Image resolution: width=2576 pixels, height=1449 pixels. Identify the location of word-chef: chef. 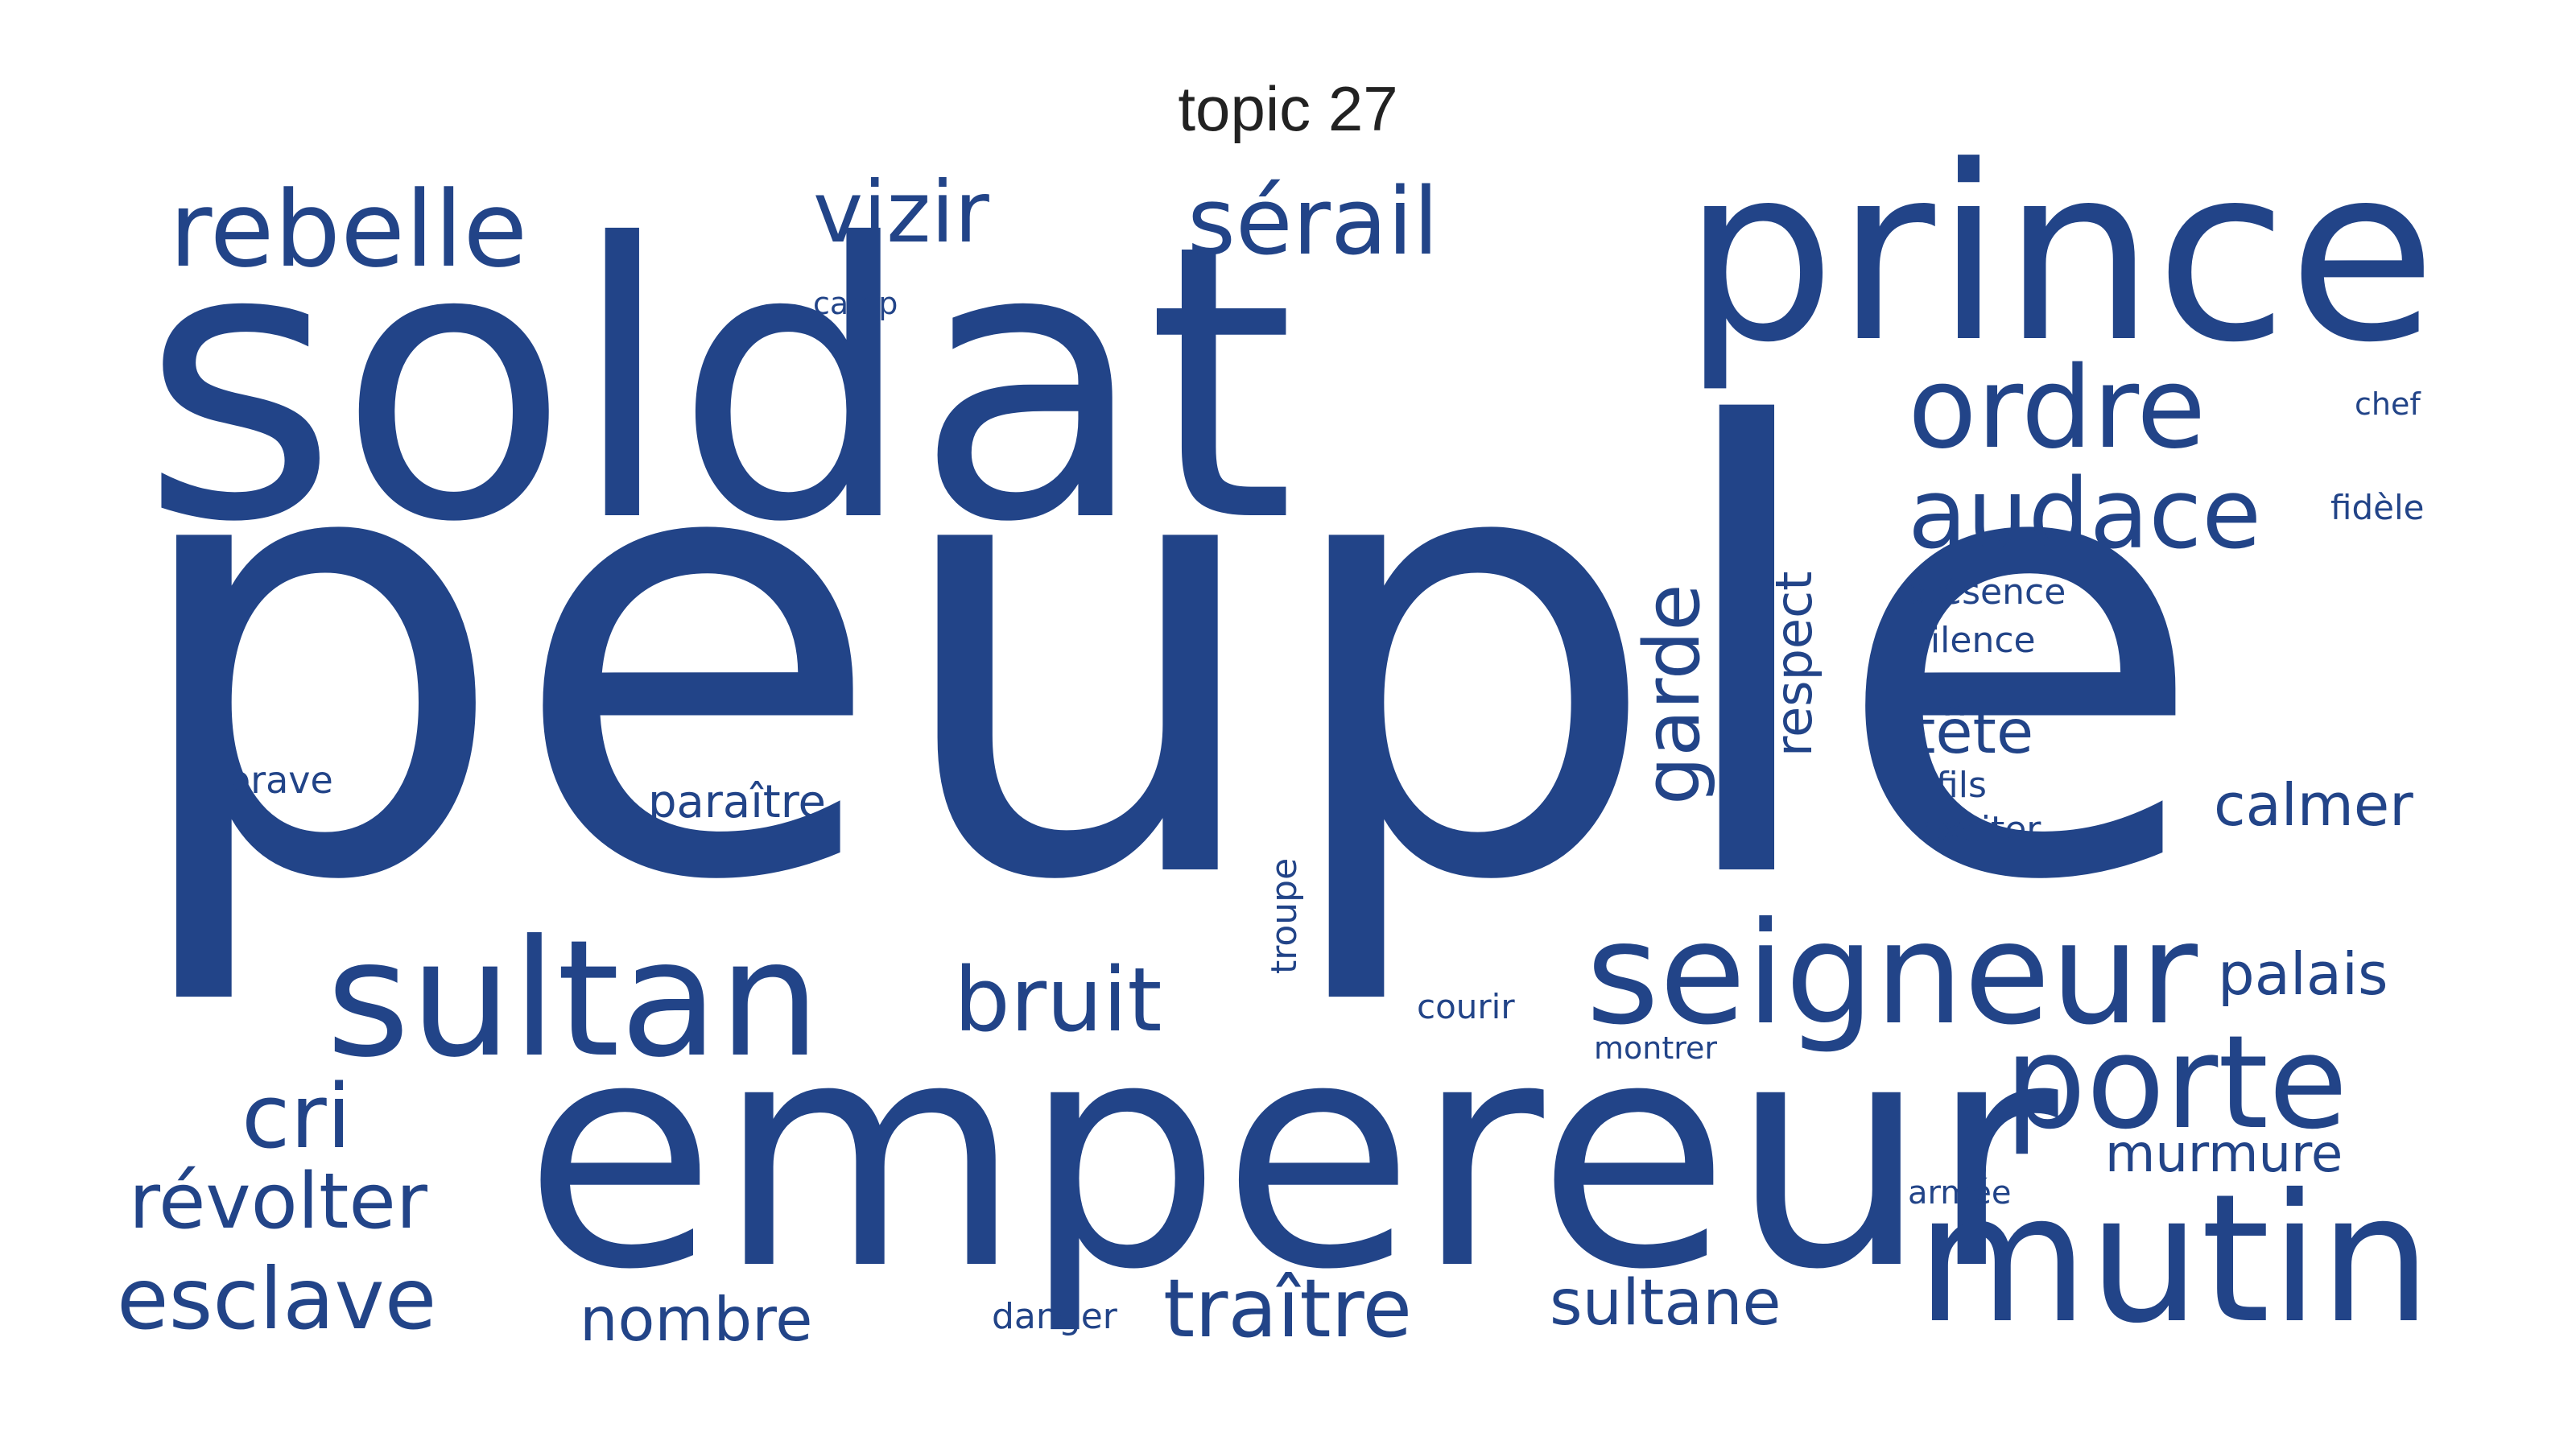
(2388, 404).